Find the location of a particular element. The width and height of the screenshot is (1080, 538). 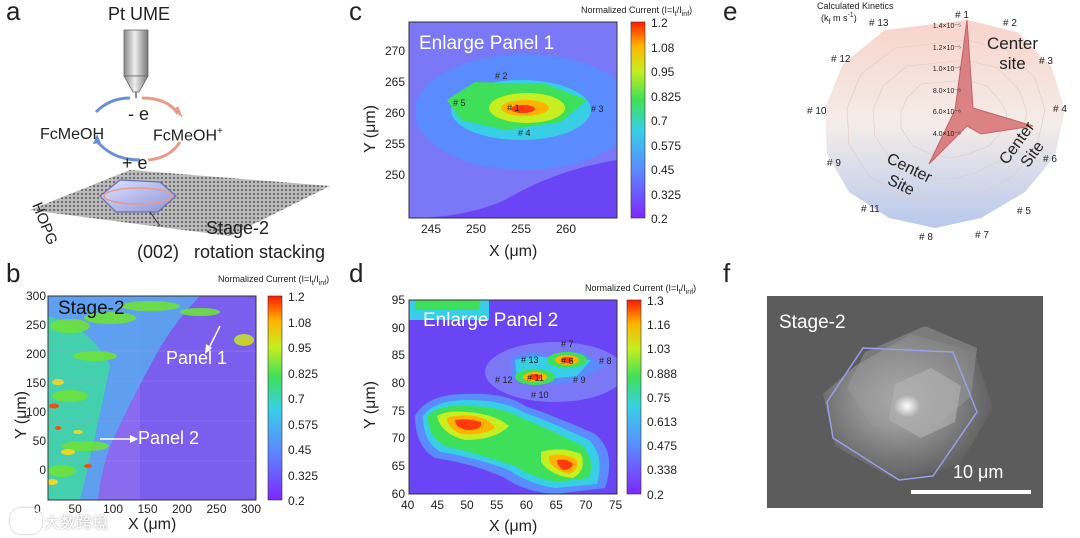

panel-b-panel2-label: Panel 2 is located at coordinates (169, 438).